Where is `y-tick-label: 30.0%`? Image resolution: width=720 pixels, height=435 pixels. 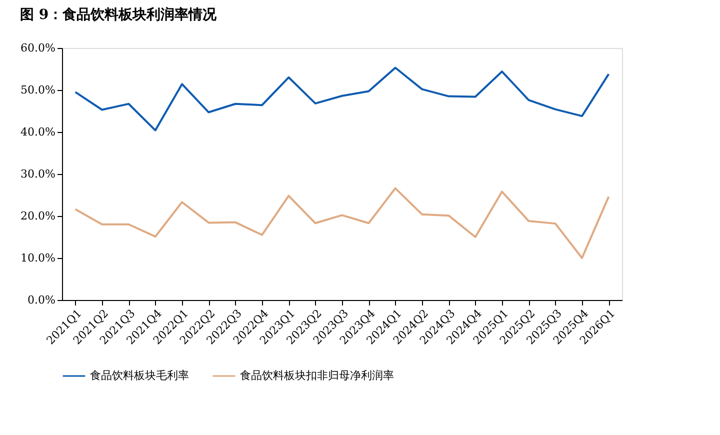
y-tick-label: 30.0% is located at coordinates (38, 174).